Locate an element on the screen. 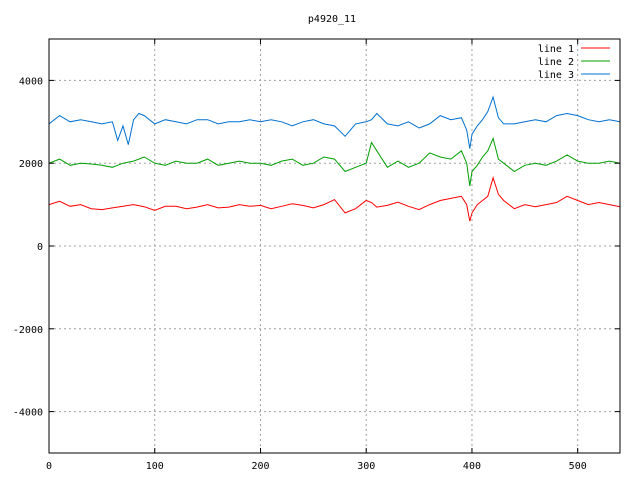 This screenshot has height=480, width=640. y-tick-label: -4000 is located at coordinates (28, 413).